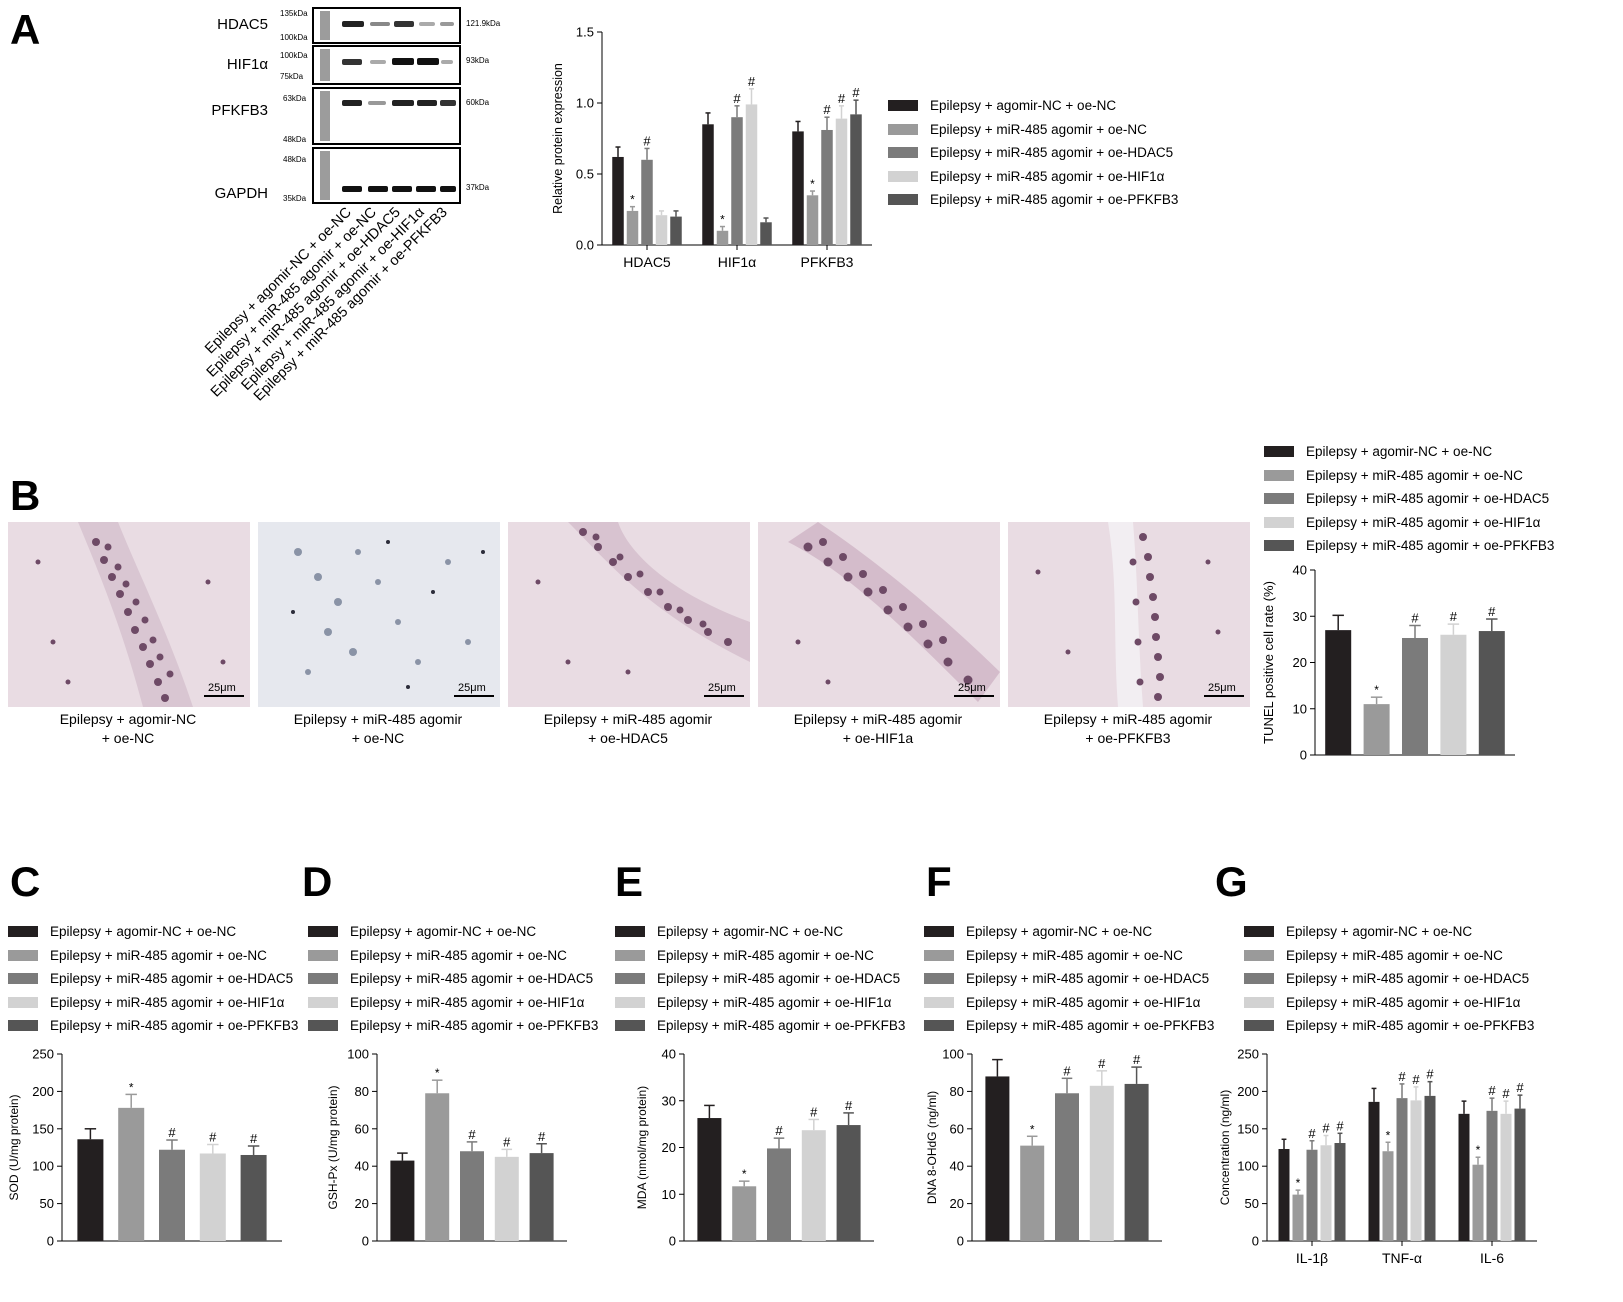  Describe the element at coordinates (128, 719) in the screenshot. I see `caption-1-line1: Epilepsy + agomir-NC` at that location.